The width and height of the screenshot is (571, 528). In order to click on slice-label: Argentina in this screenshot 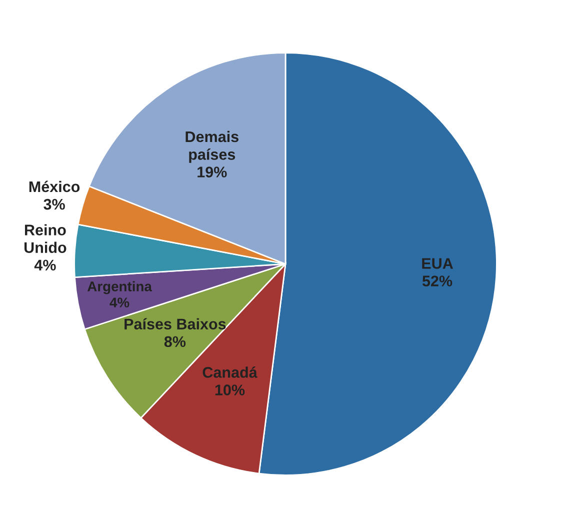, I will do `click(119, 287)`.